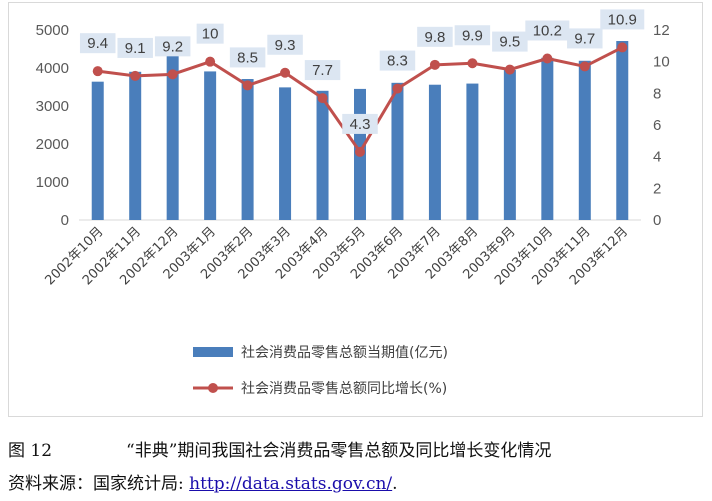 This screenshot has width=712, height=501. I want to click on data-source: 资料来源：国家统计局: http://data.stats.gov.cn/., so click(203, 481).